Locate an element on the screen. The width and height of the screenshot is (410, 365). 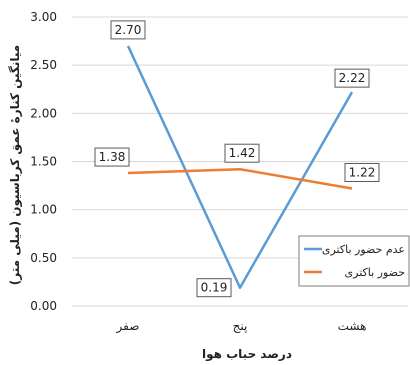
y-tick-label: 0.00 is located at coordinates (43, 306).